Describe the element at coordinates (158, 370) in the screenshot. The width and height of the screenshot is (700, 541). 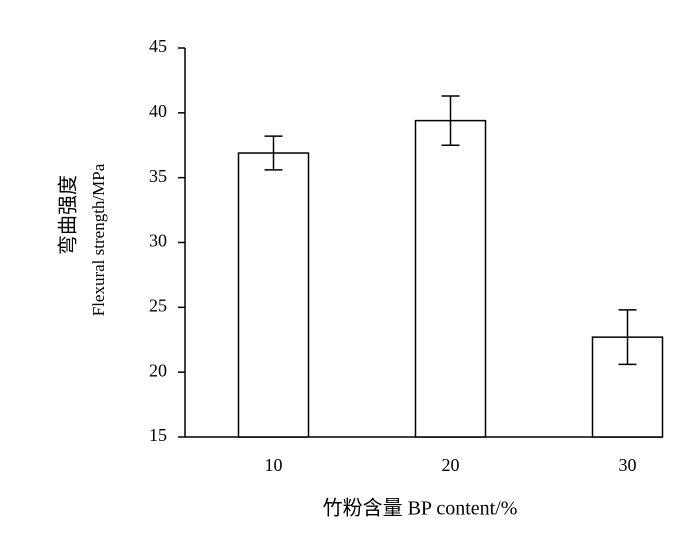
I see `y-tick-label: 20` at that location.